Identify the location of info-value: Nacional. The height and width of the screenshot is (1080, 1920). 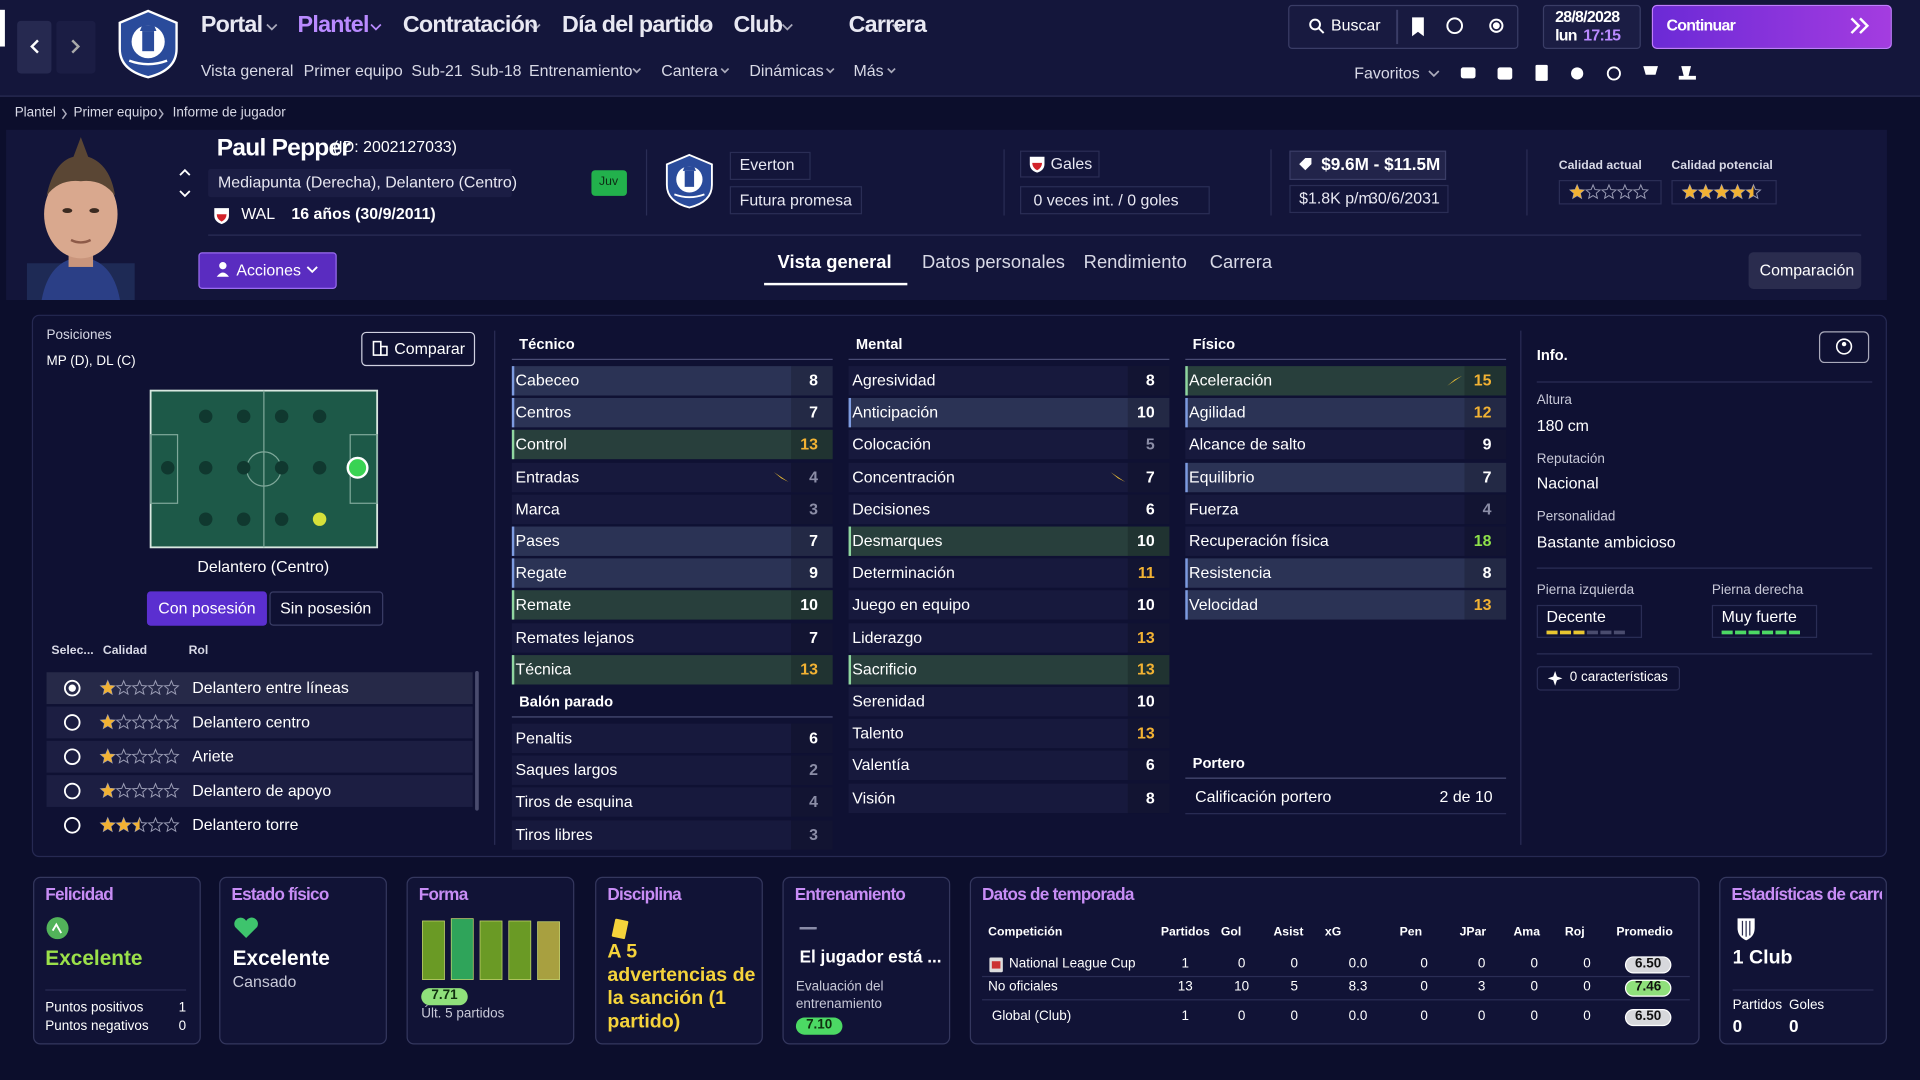
(1567, 483).